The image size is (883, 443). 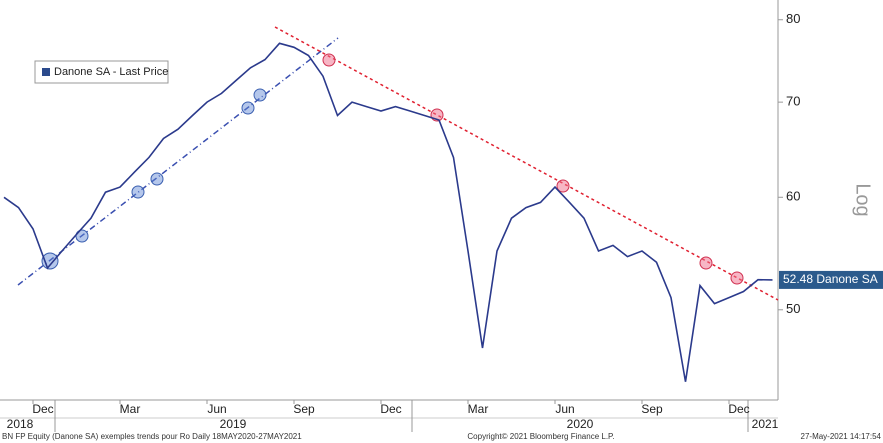 What do you see at coordinates (841, 436) in the screenshot?
I see `footer-right: 27-May-2021 14:17:54` at bounding box center [841, 436].